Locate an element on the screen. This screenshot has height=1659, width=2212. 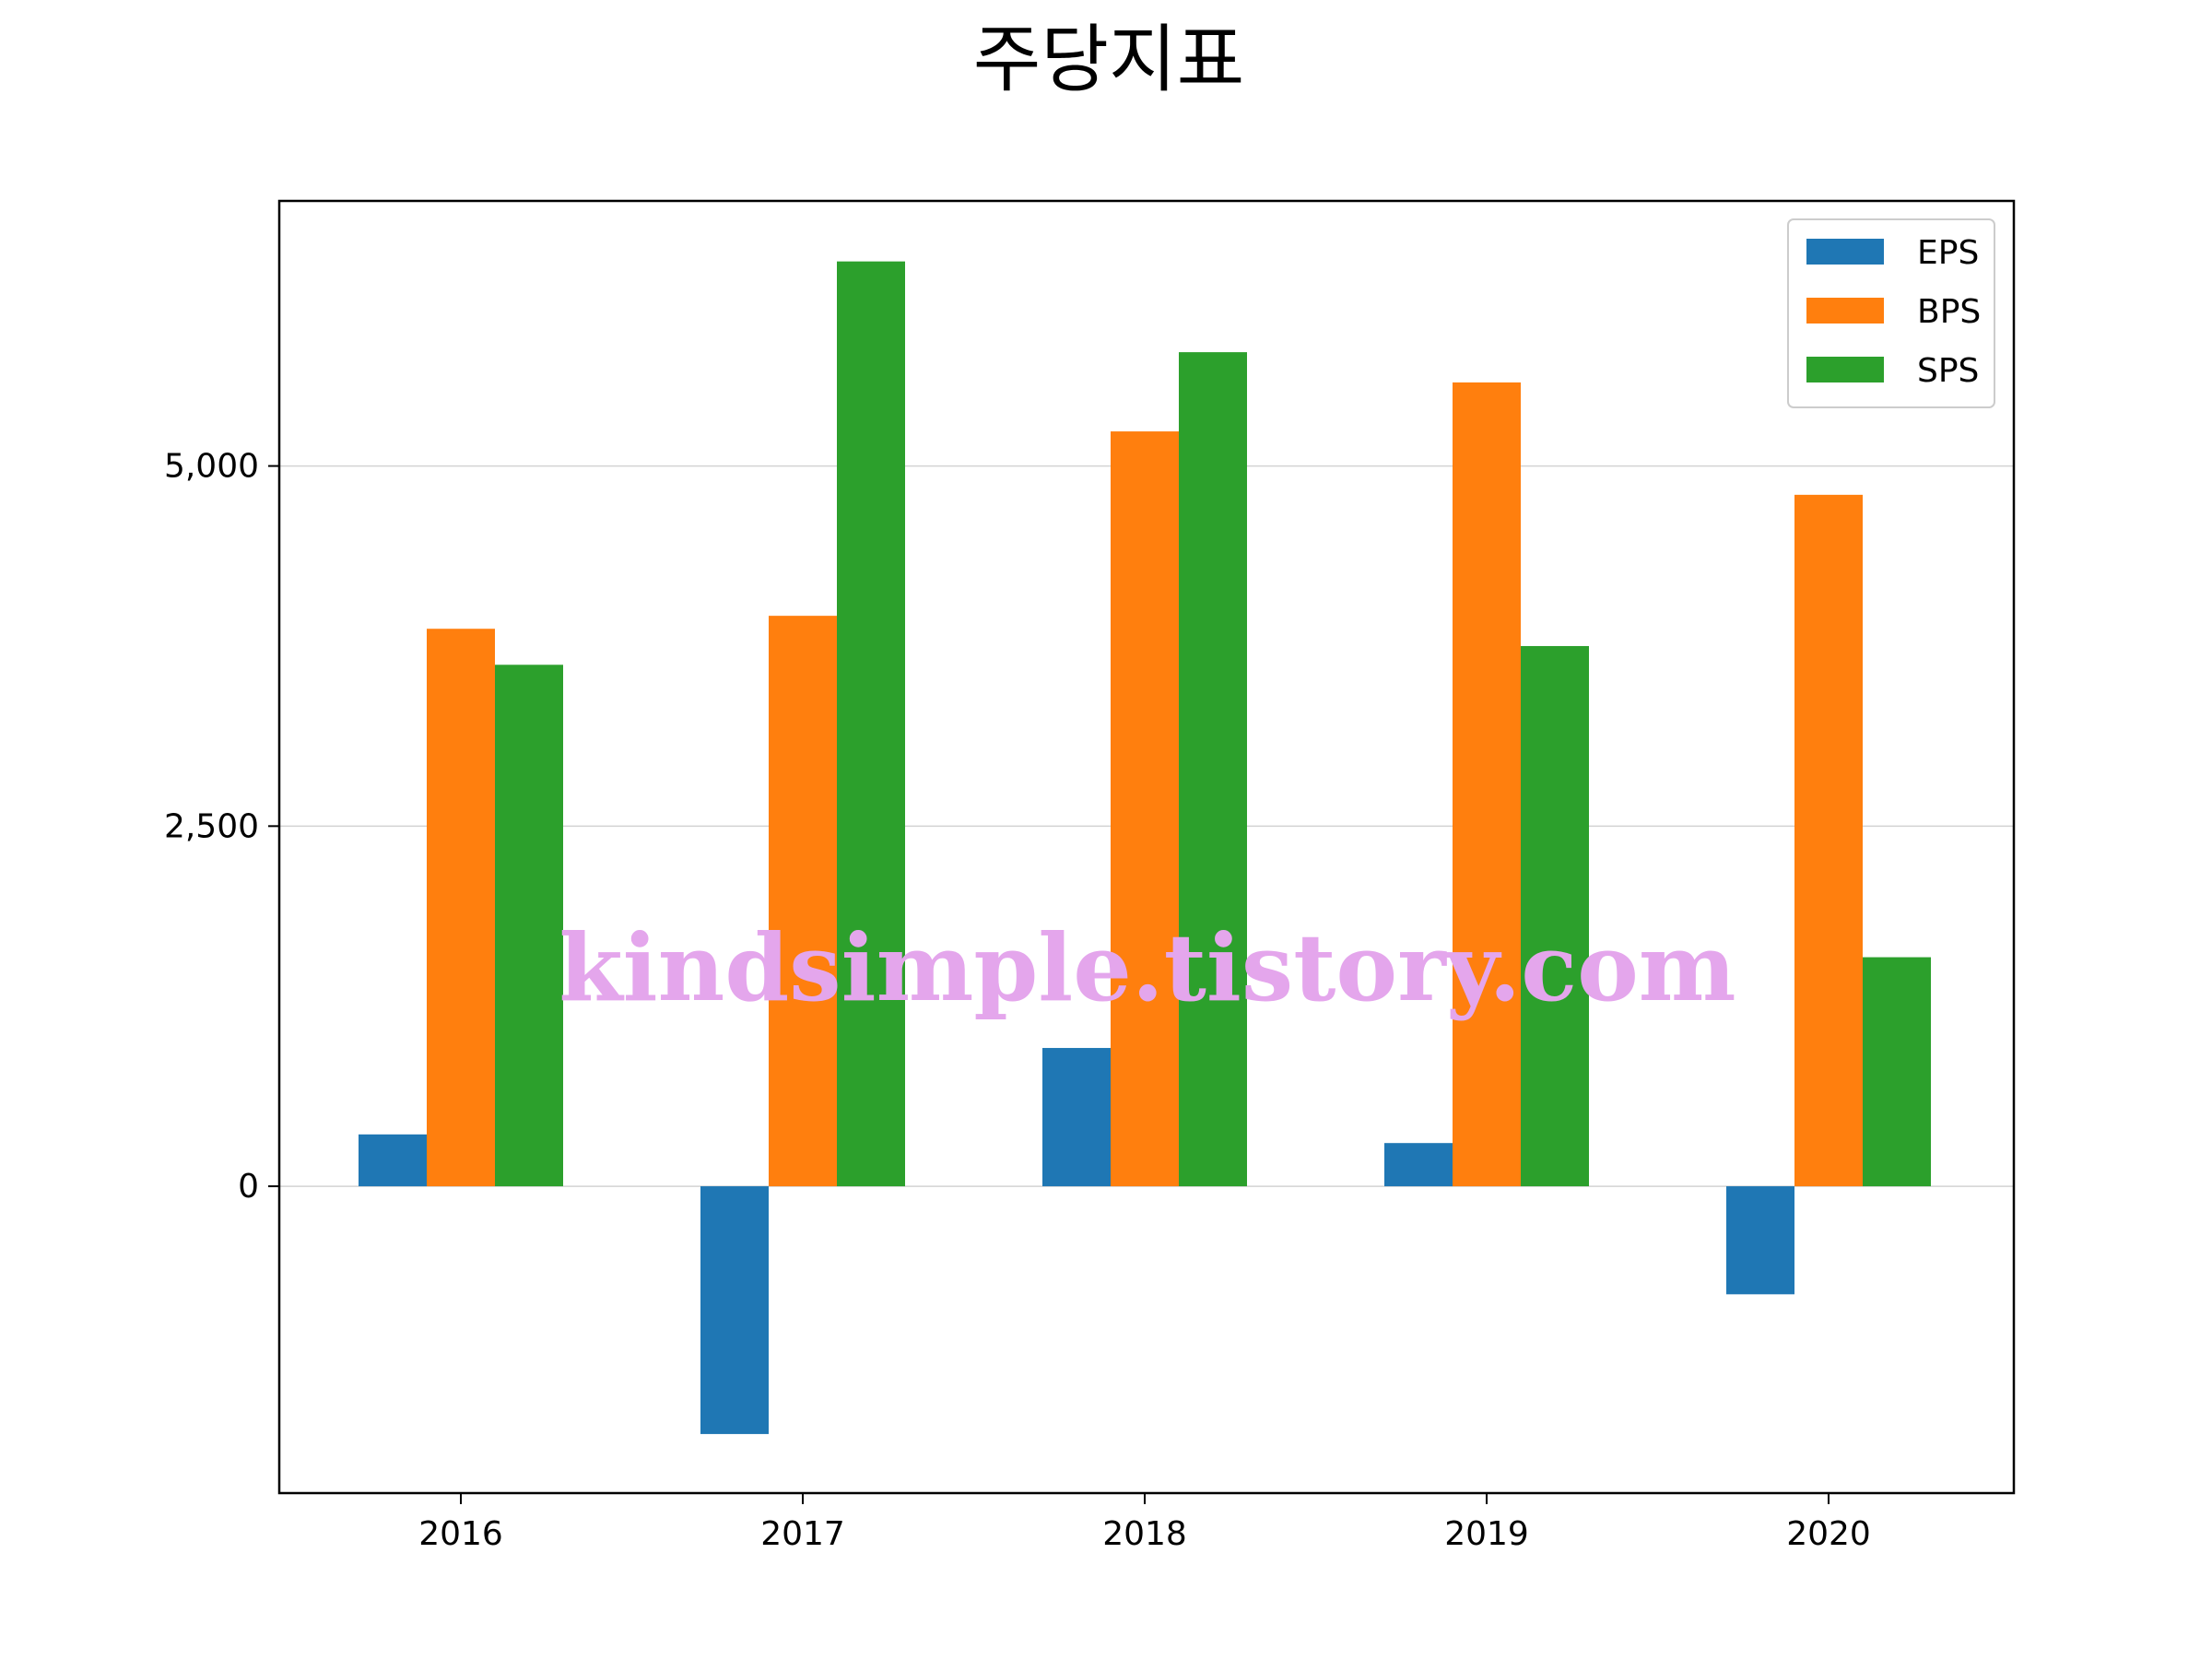
bar-bps-2018 is located at coordinates (1145, 809).